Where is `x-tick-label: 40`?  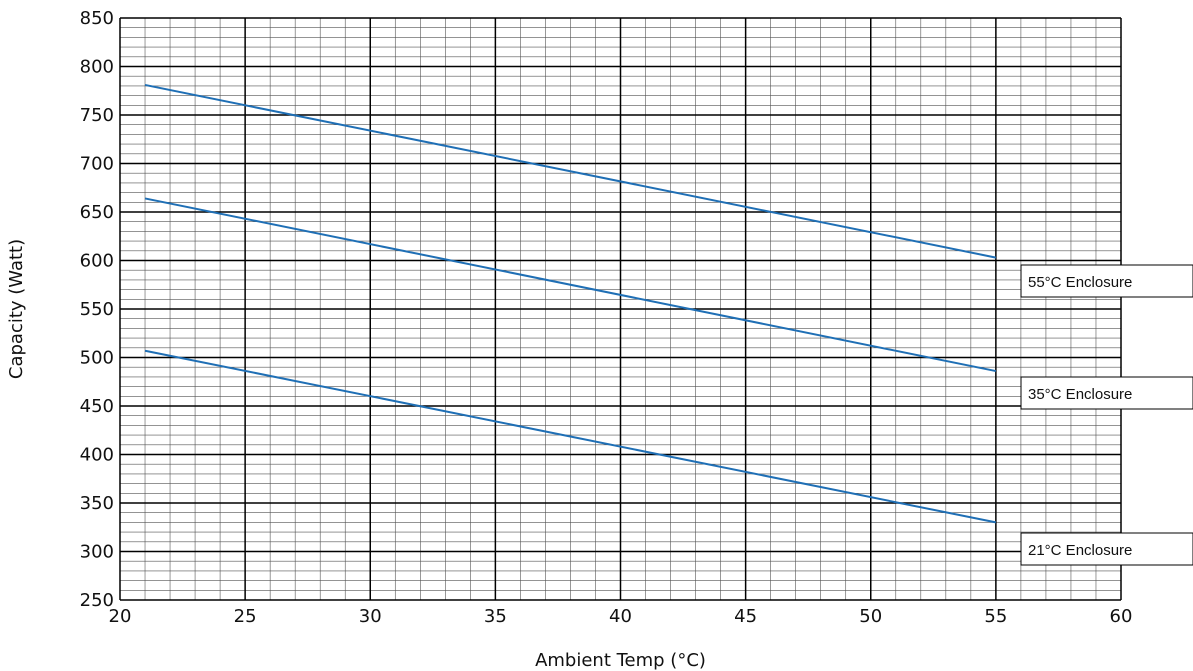 x-tick-label: 40 is located at coordinates (620, 616).